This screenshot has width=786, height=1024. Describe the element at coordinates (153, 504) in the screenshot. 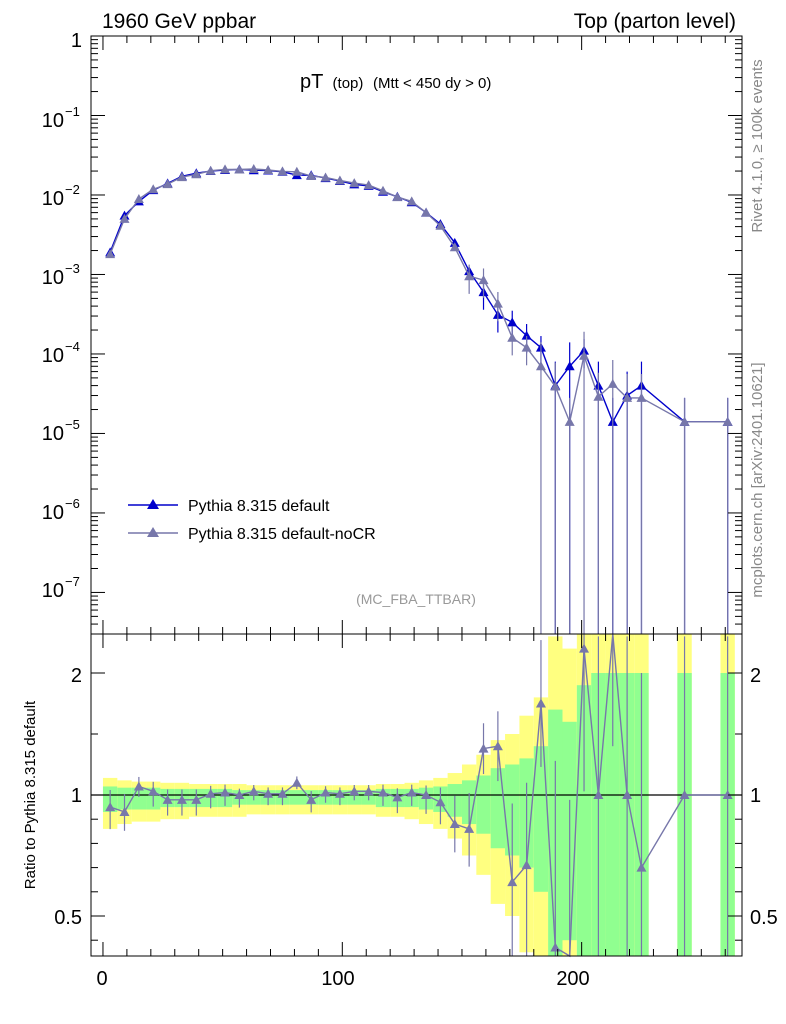

I see `legend-marker-default` at that location.